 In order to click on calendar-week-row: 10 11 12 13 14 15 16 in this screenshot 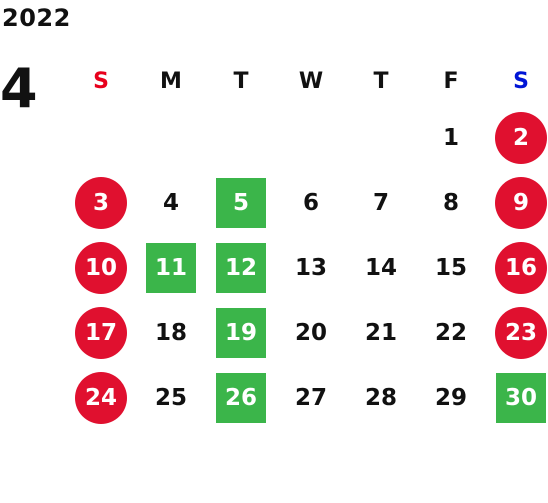, I will do `click(307, 267)`.